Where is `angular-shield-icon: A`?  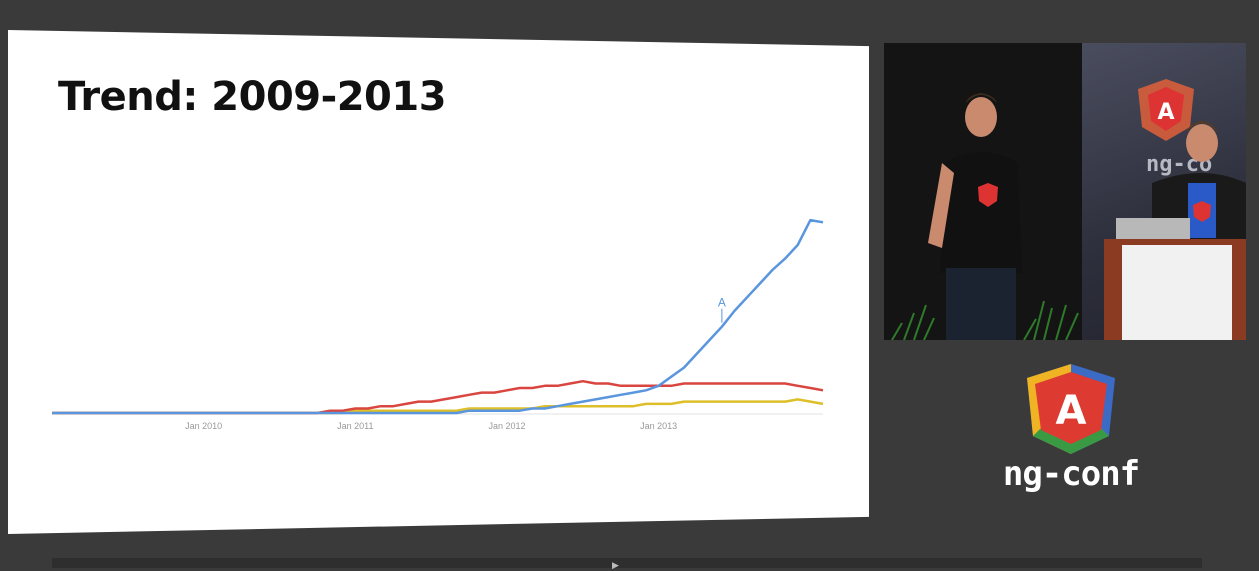
angular-shield-icon: A is located at coordinates (1071, 409).